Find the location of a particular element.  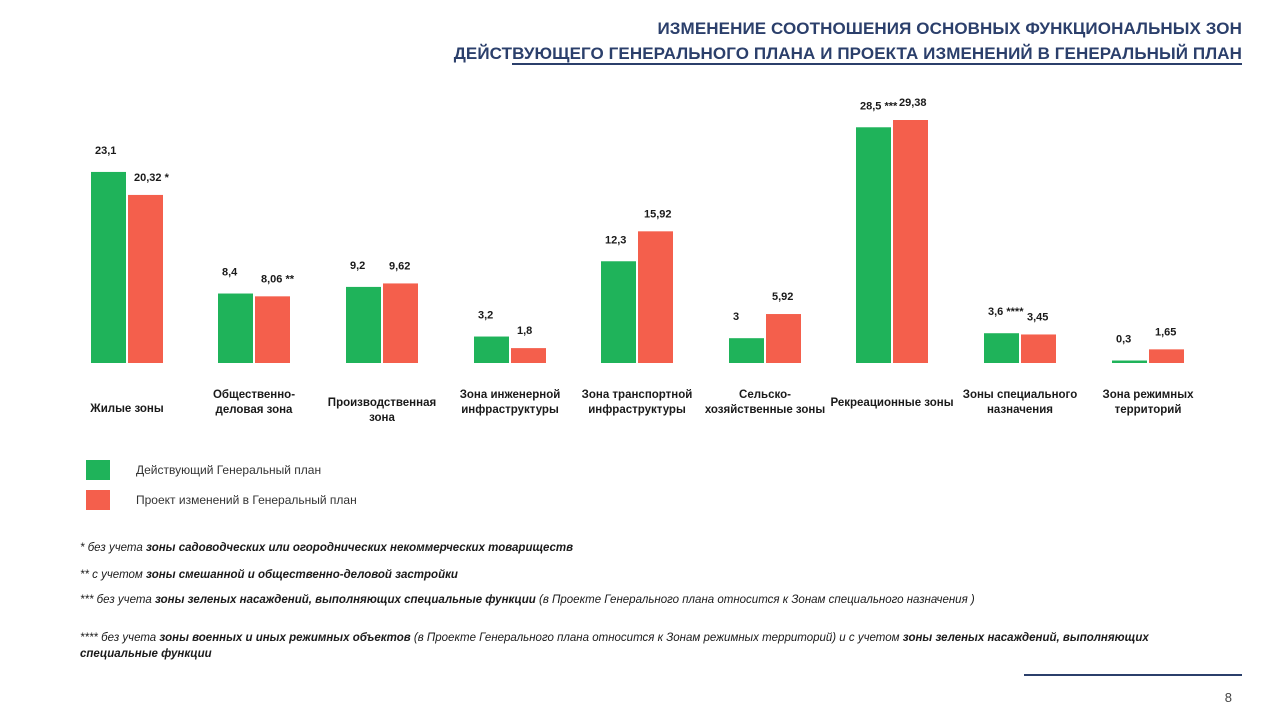

data-label-current-4: 12,3 is located at coordinates (615, 240).